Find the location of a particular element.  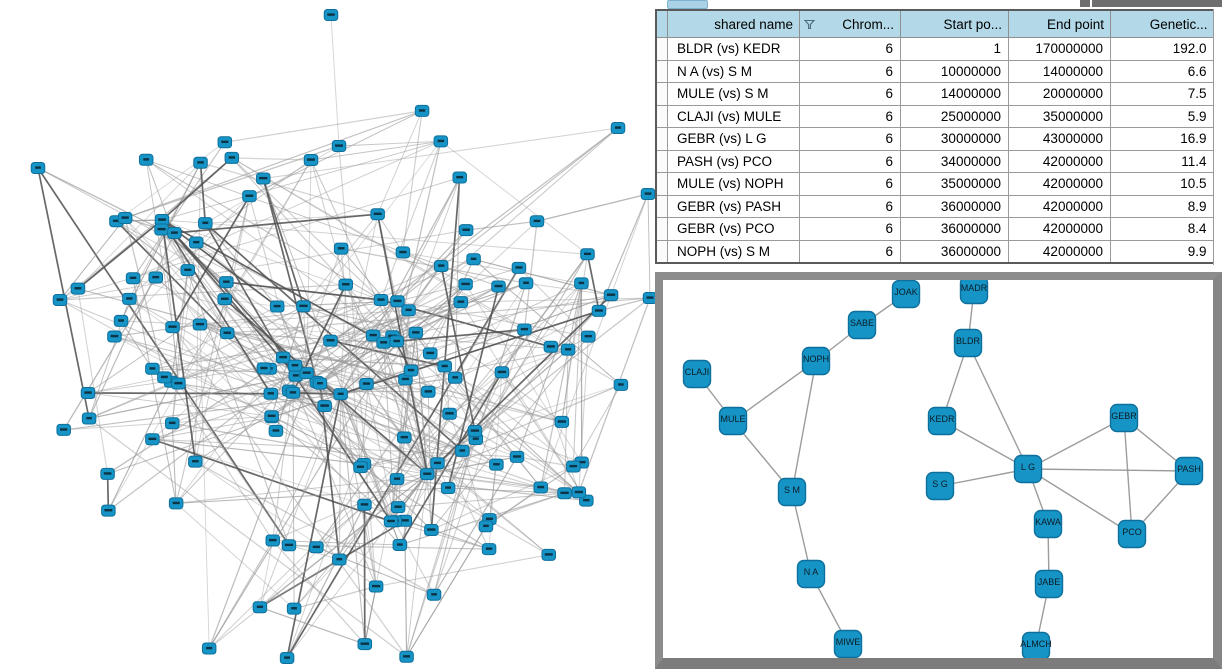

value-cell: 20000000 is located at coordinates (1059, 94).